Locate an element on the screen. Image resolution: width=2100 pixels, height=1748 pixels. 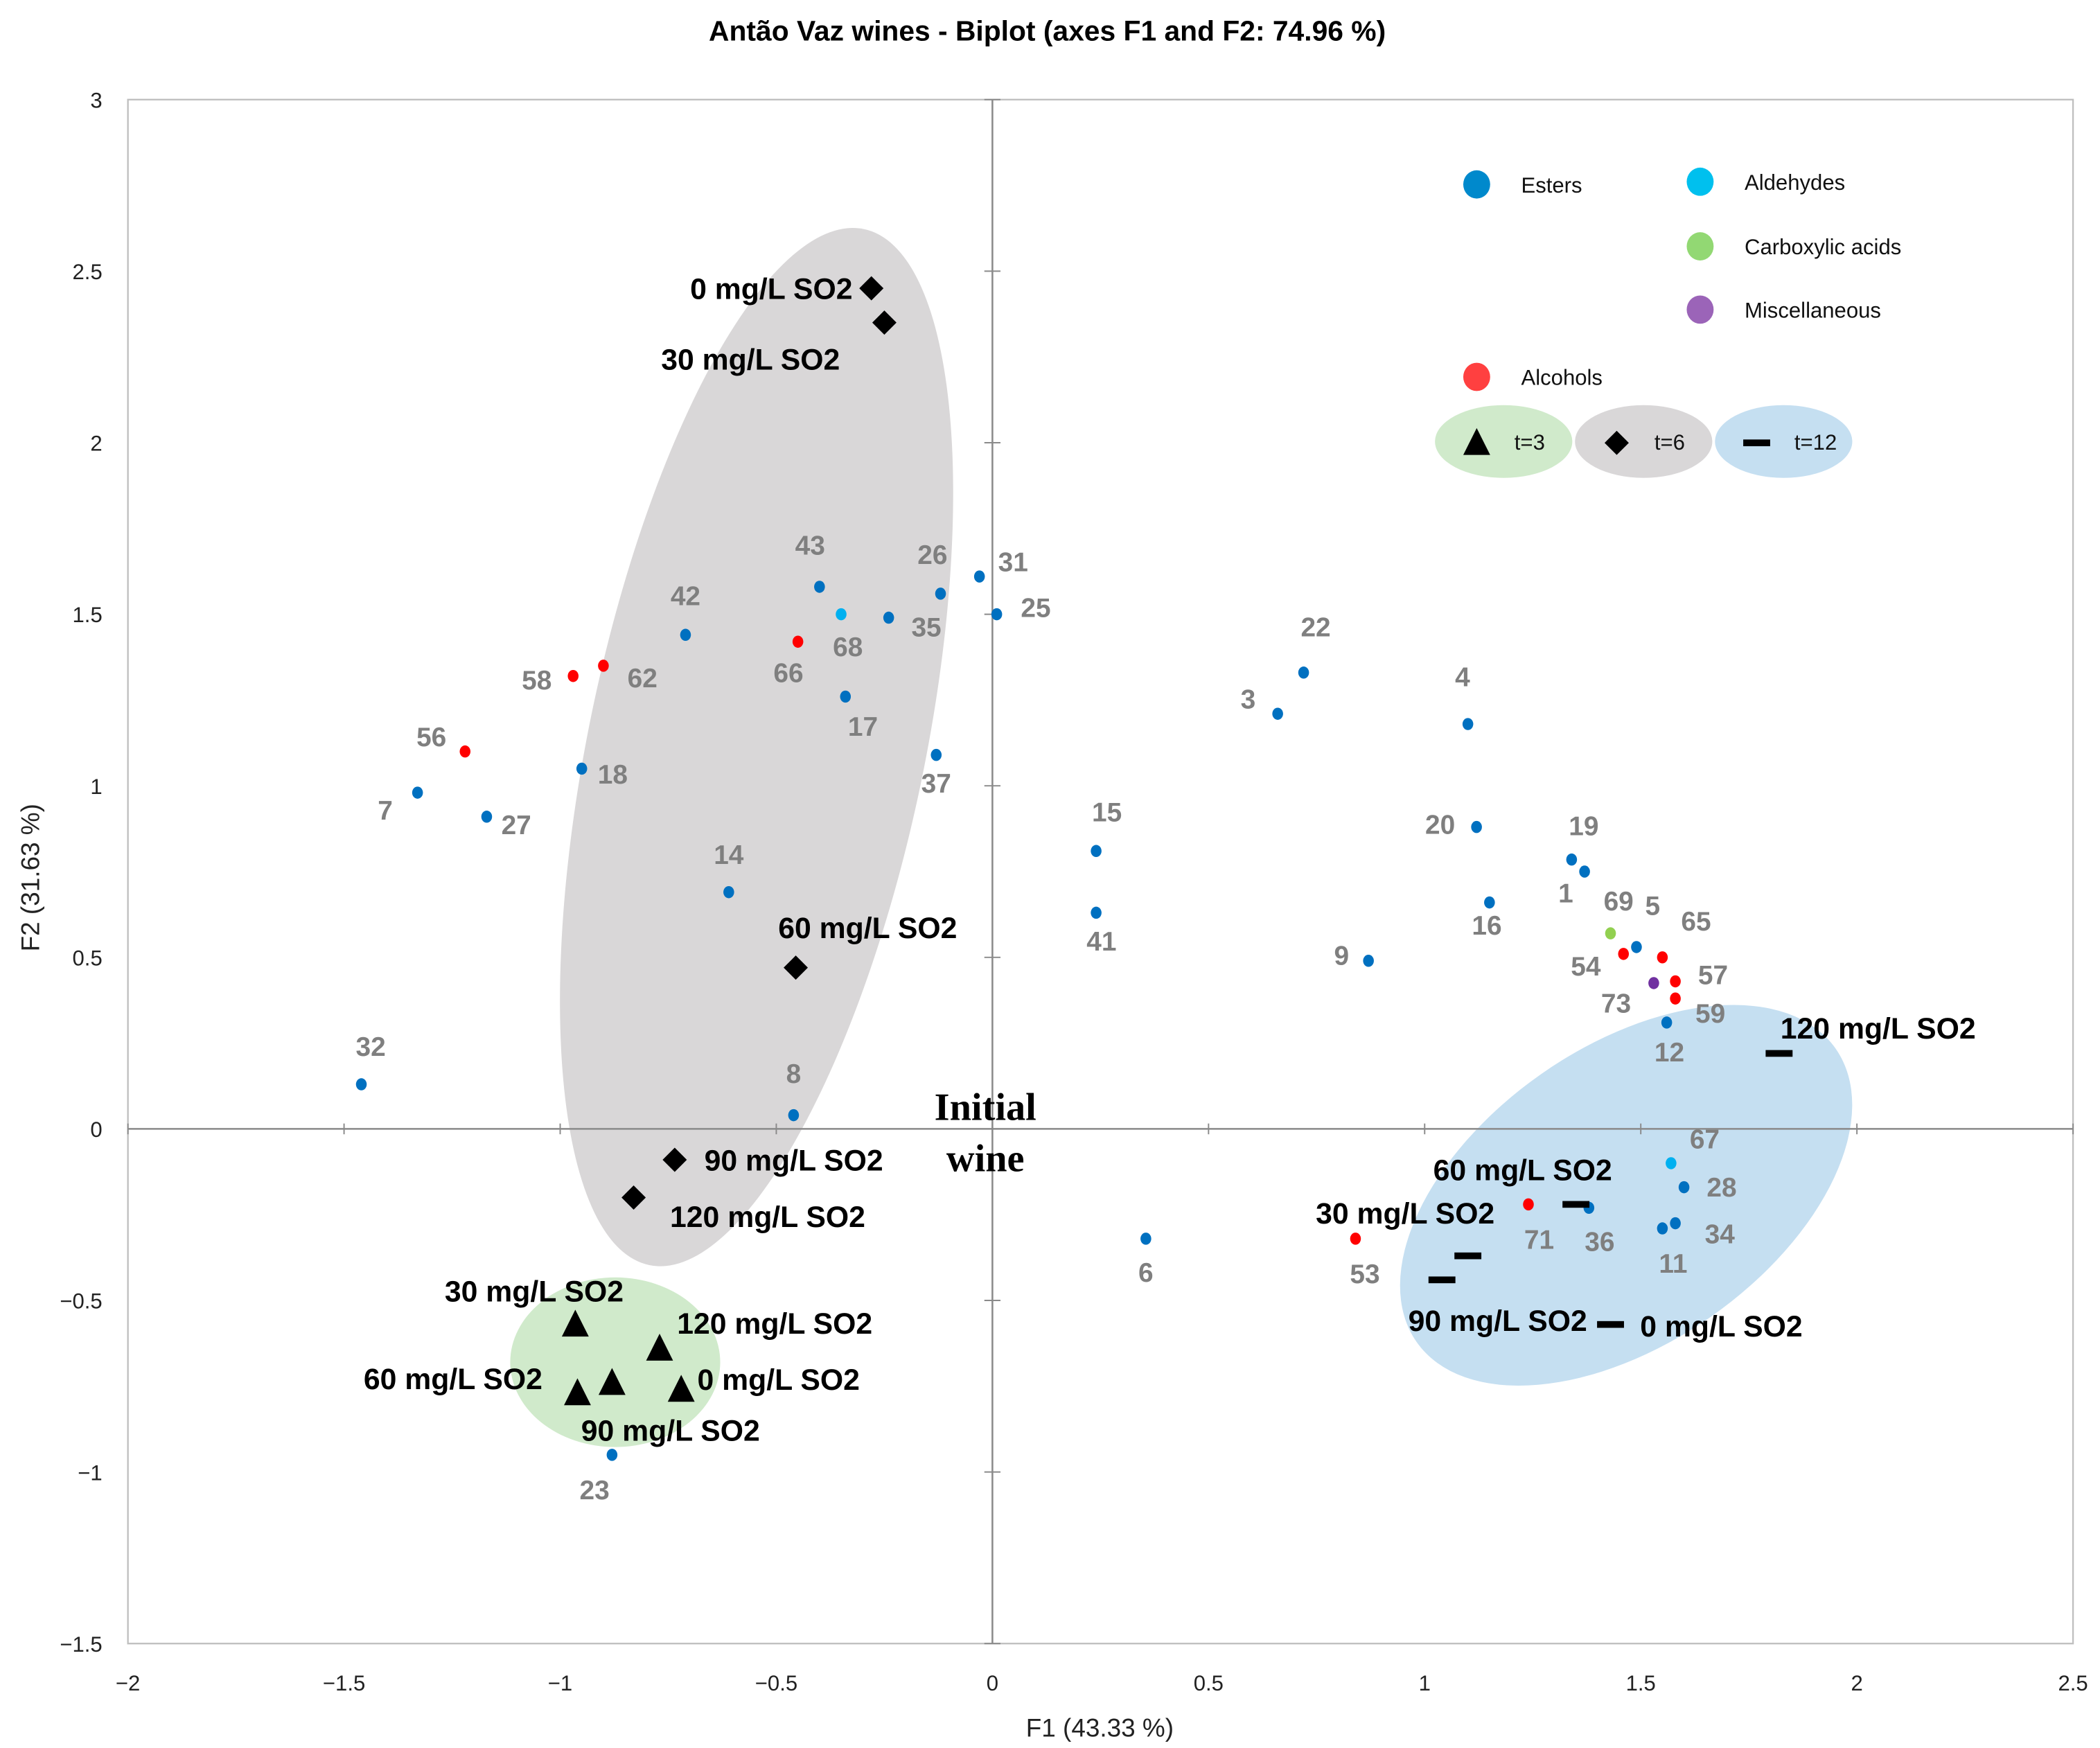
point-label: 58 is located at coordinates (537, 681).